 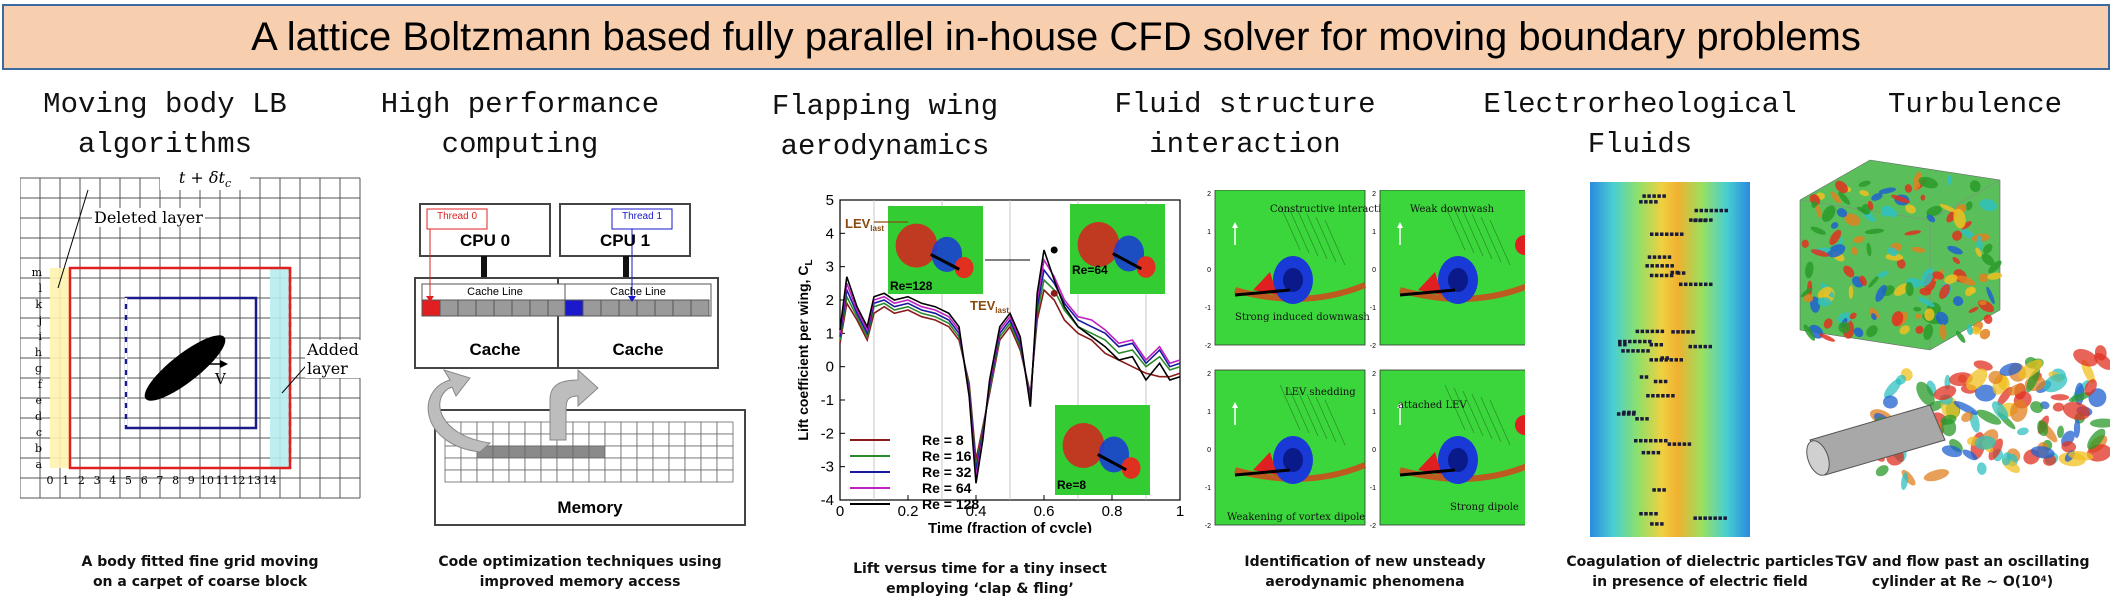 I want to click on y-tick-label: 4, so click(x=830, y=233).